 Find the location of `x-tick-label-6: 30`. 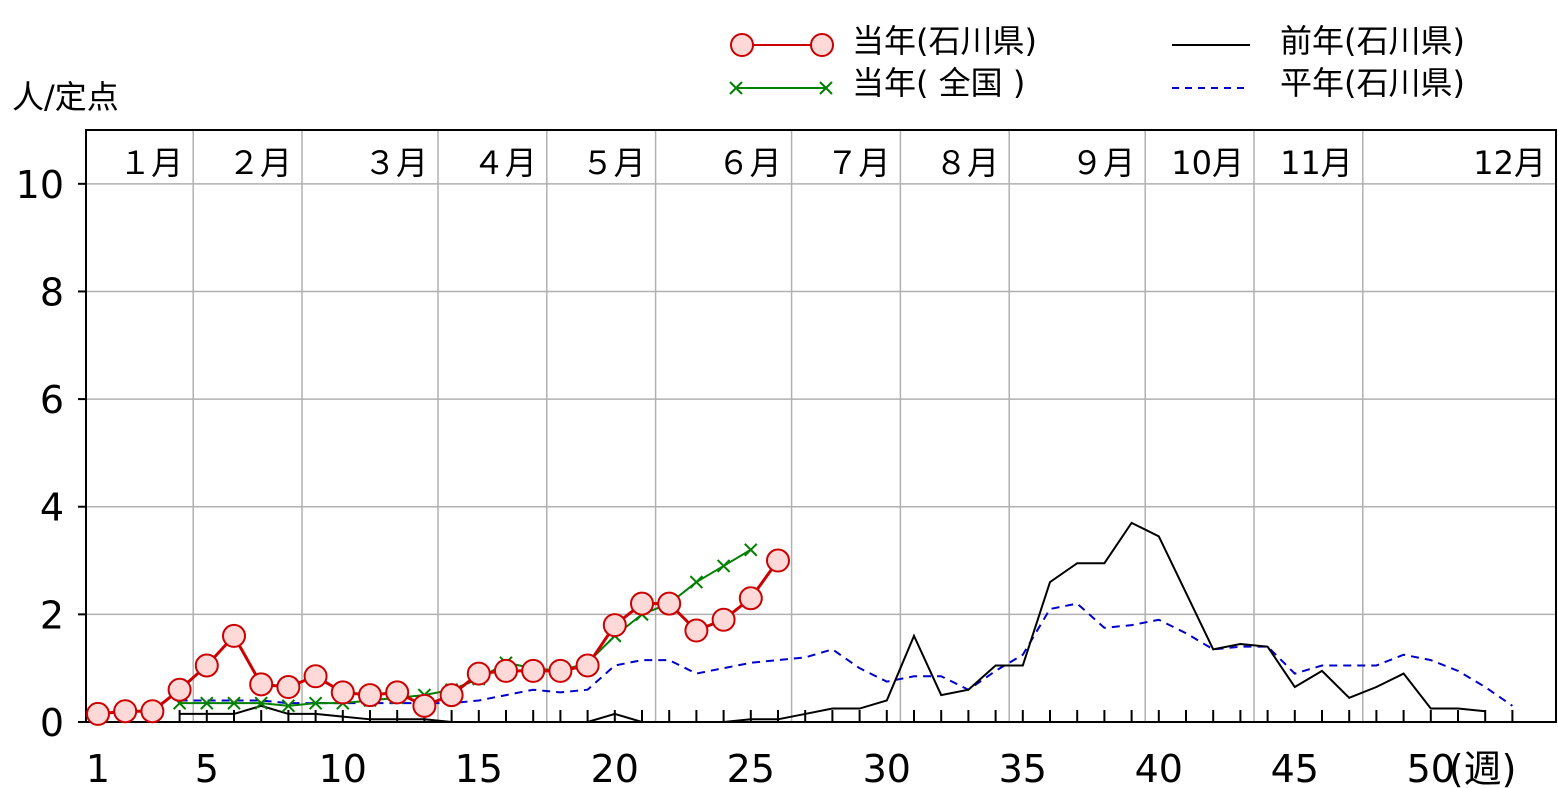

x-tick-label-6: 30 is located at coordinates (887, 767).